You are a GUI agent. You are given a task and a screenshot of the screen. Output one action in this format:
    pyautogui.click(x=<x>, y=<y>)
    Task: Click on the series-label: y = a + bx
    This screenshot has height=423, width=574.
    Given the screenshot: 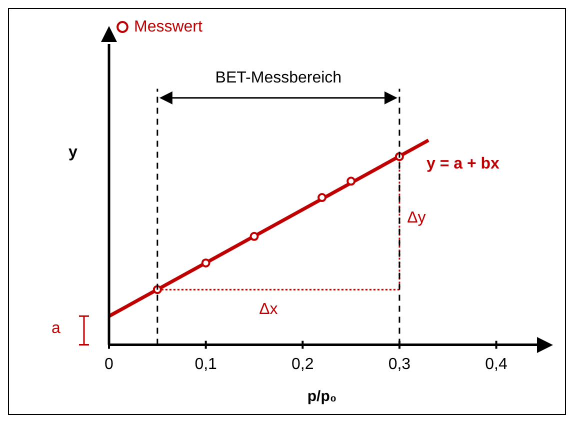 What is the action you would take?
    pyautogui.click(x=463, y=164)
    